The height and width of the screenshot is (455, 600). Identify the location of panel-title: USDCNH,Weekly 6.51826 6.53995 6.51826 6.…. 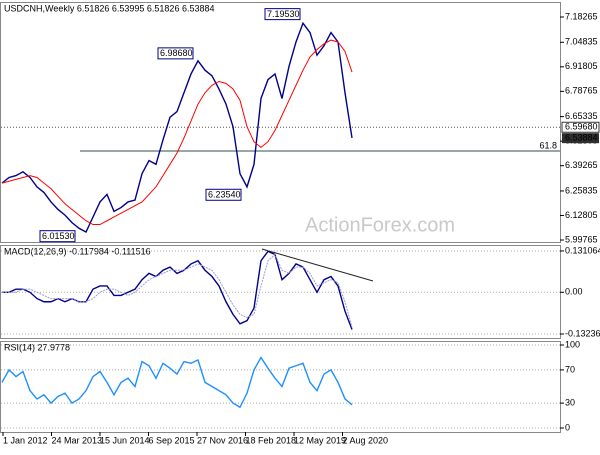
(109, 8).